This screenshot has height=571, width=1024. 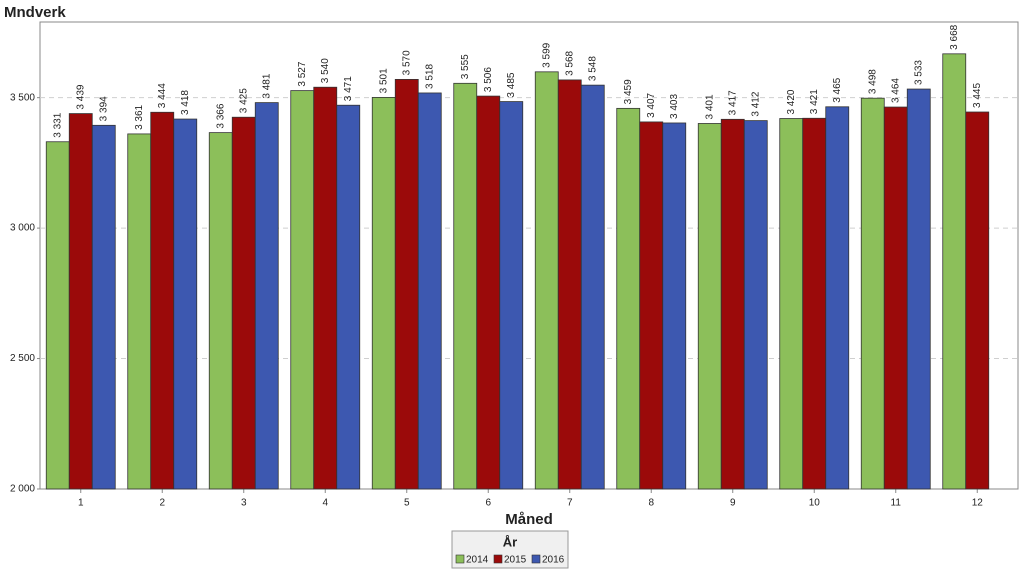 I want to click on data-label: 3 506, so click(x=488, y=79).